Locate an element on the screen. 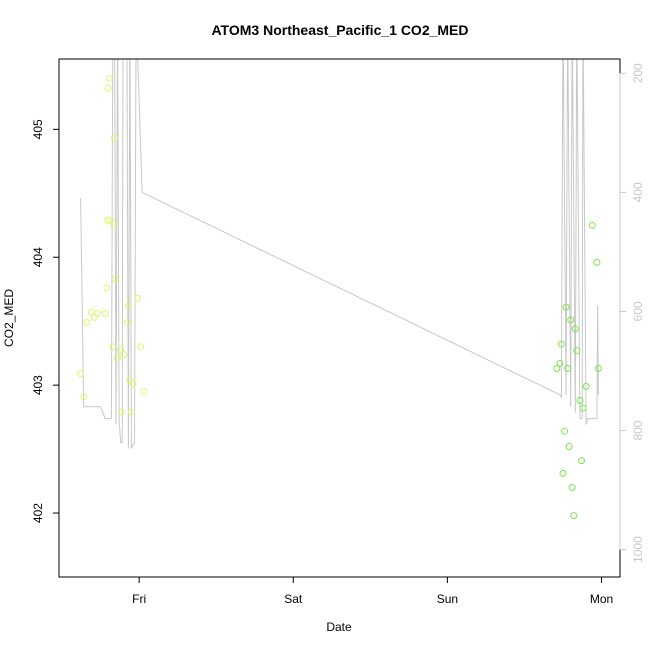 This screenshot has height=650, width=650. y2-axis: 200 400 600 800 1000 is located at coordinates (632, 313).